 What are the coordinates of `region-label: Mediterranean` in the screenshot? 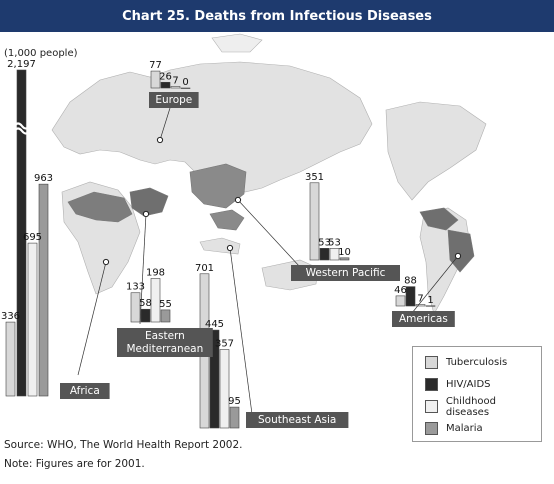 It's located at (165, 349).